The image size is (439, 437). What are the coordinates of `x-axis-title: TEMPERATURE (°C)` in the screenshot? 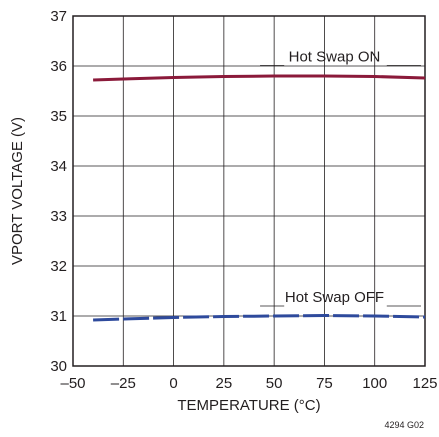 It's located at (248, 405).